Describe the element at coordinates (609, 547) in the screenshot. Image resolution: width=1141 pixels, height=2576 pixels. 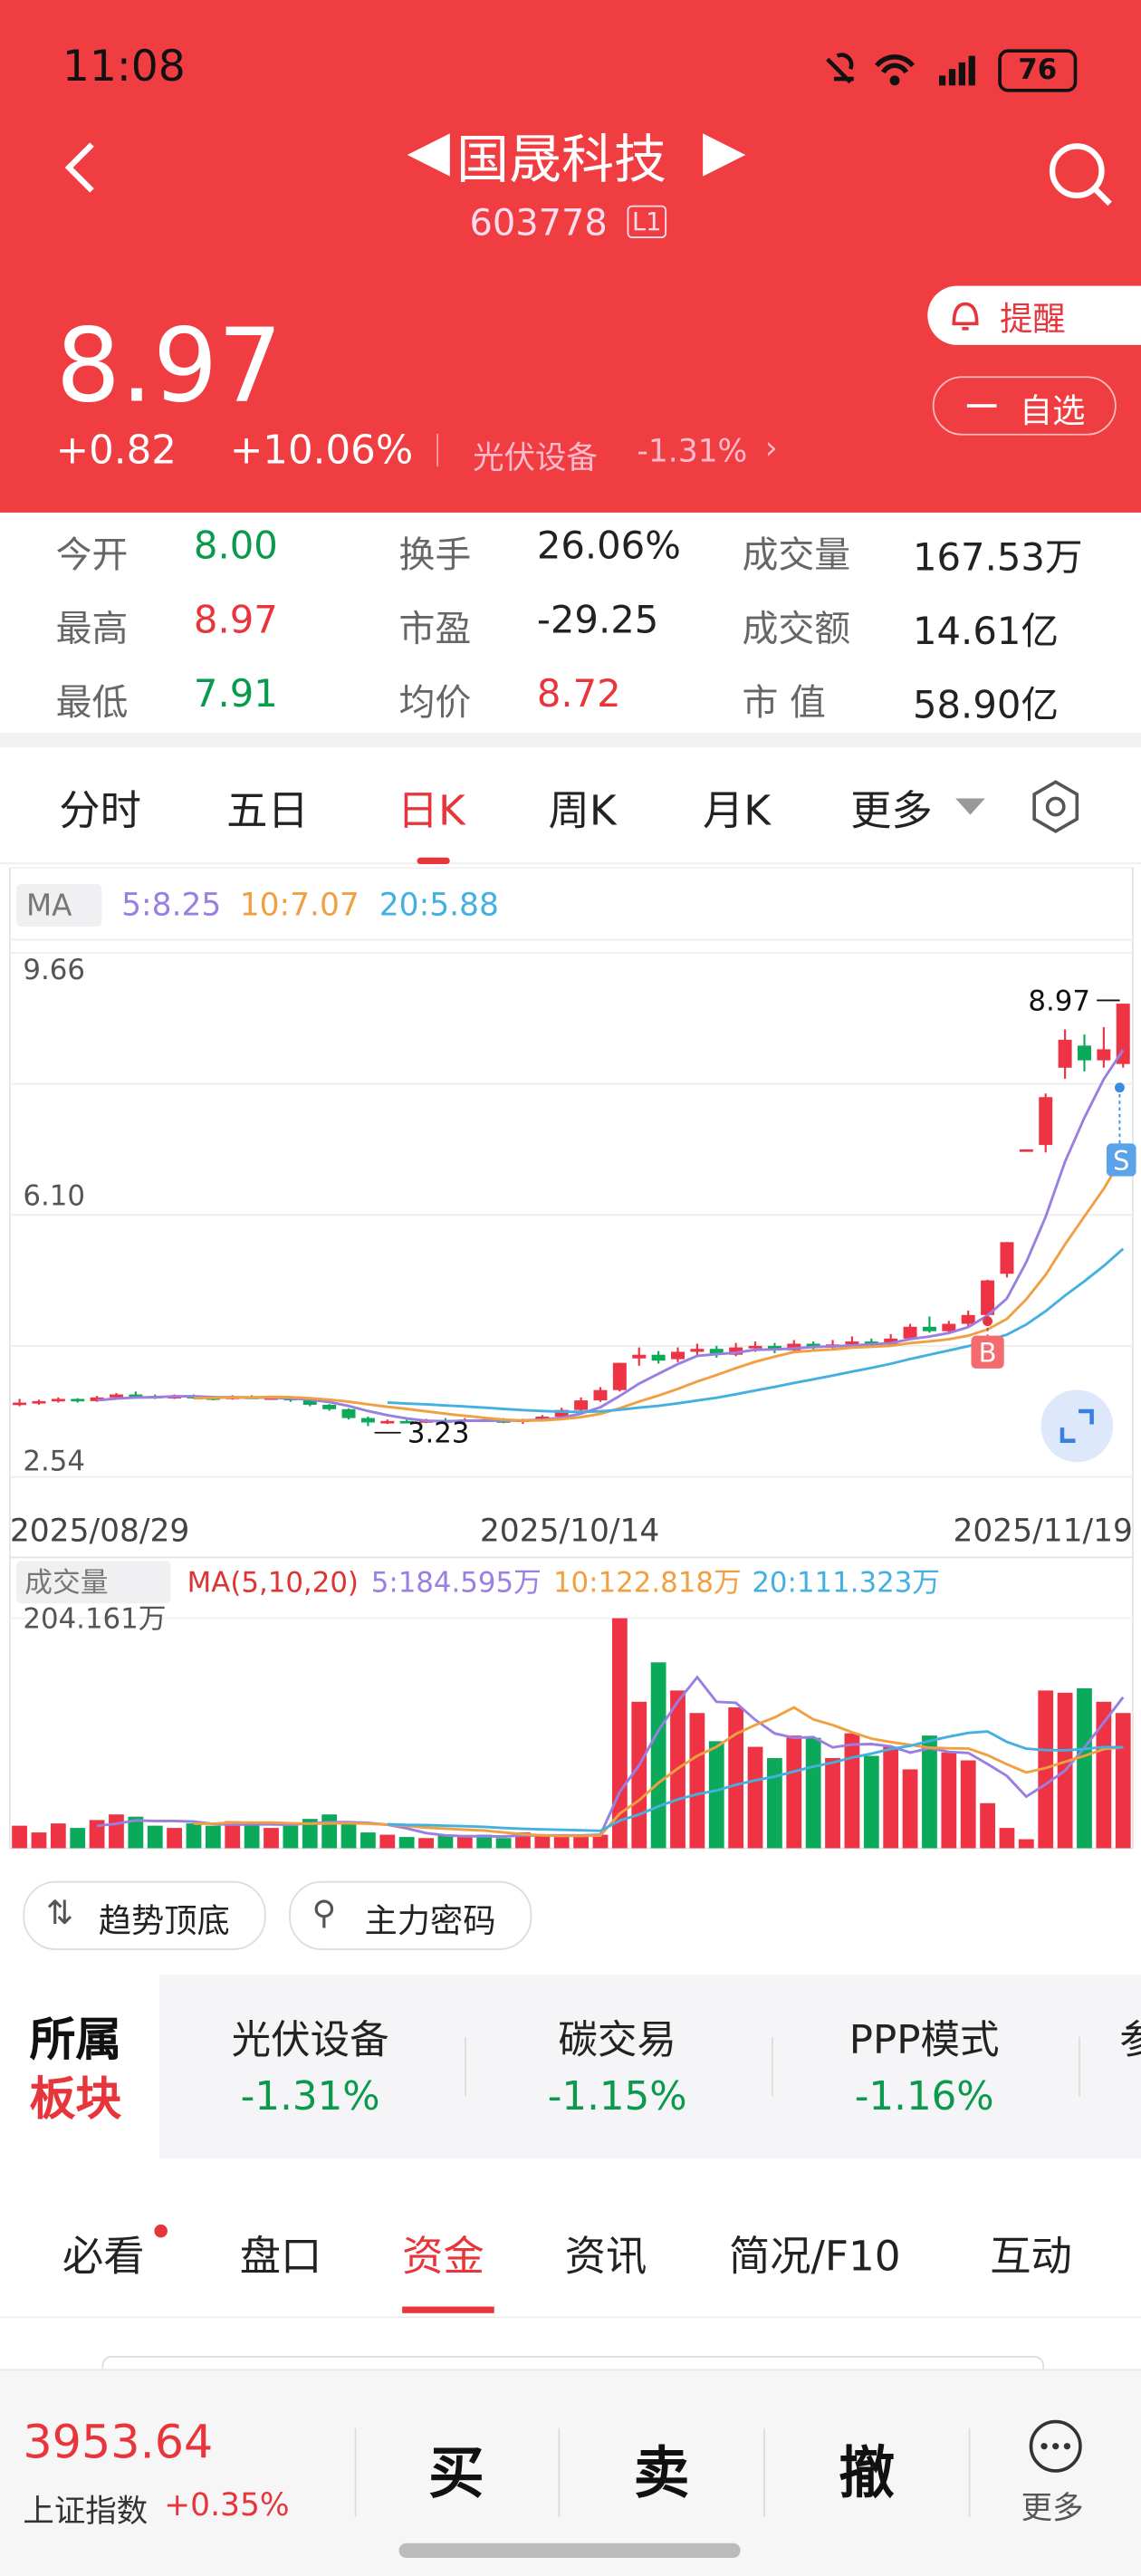
I see `stat-value: 26.06%` at that location.